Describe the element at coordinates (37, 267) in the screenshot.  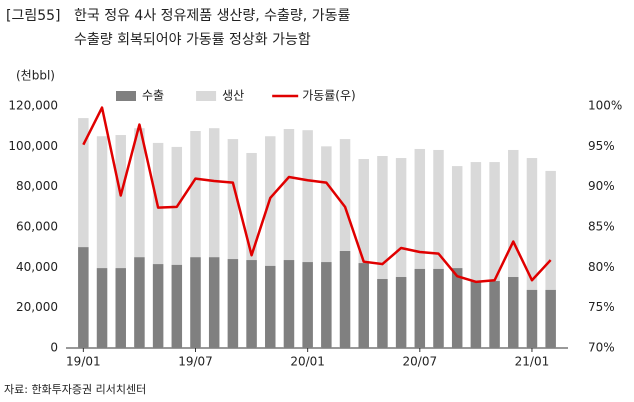
I see `y-tick-label: 40,000` at that location.